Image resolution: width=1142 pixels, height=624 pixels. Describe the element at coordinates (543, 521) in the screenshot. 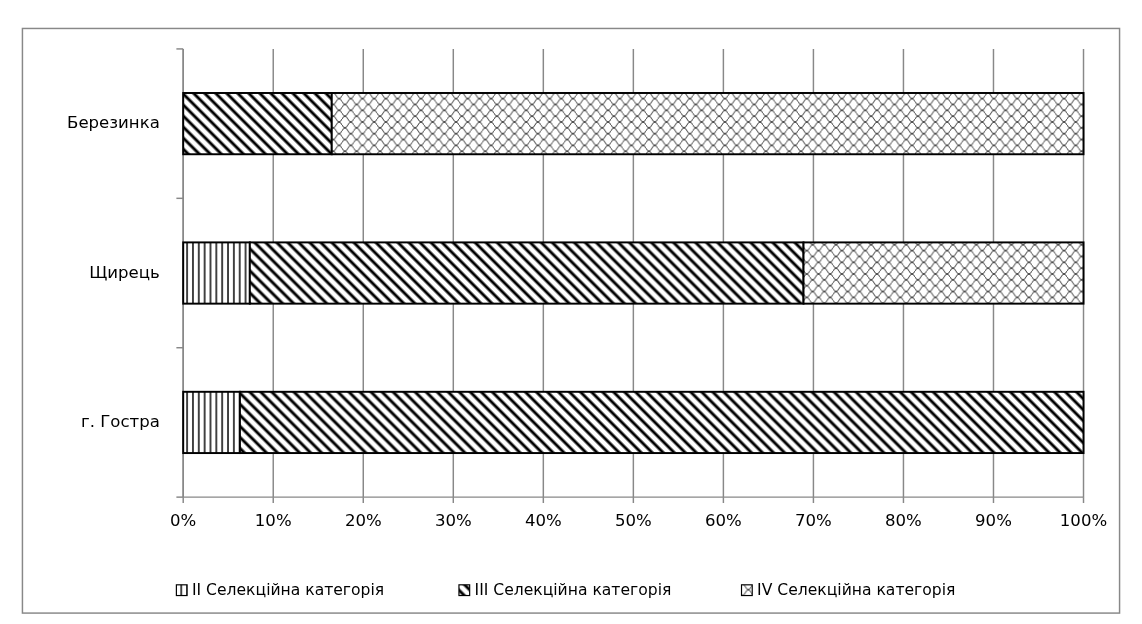

I see `x-tick-label: 40%` at that location.